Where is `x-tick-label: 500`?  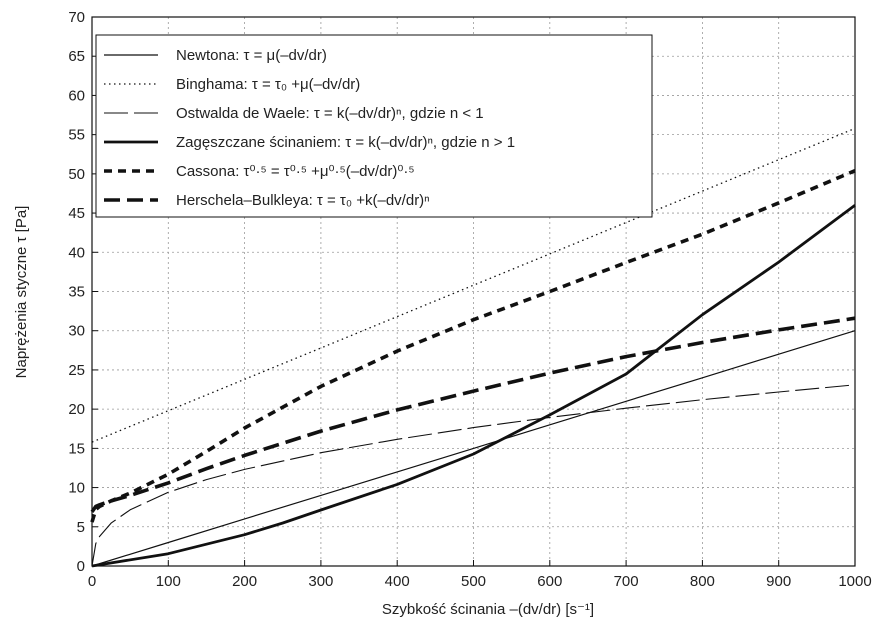 x-tick-label: 500 is located at coordinates (473, 581).